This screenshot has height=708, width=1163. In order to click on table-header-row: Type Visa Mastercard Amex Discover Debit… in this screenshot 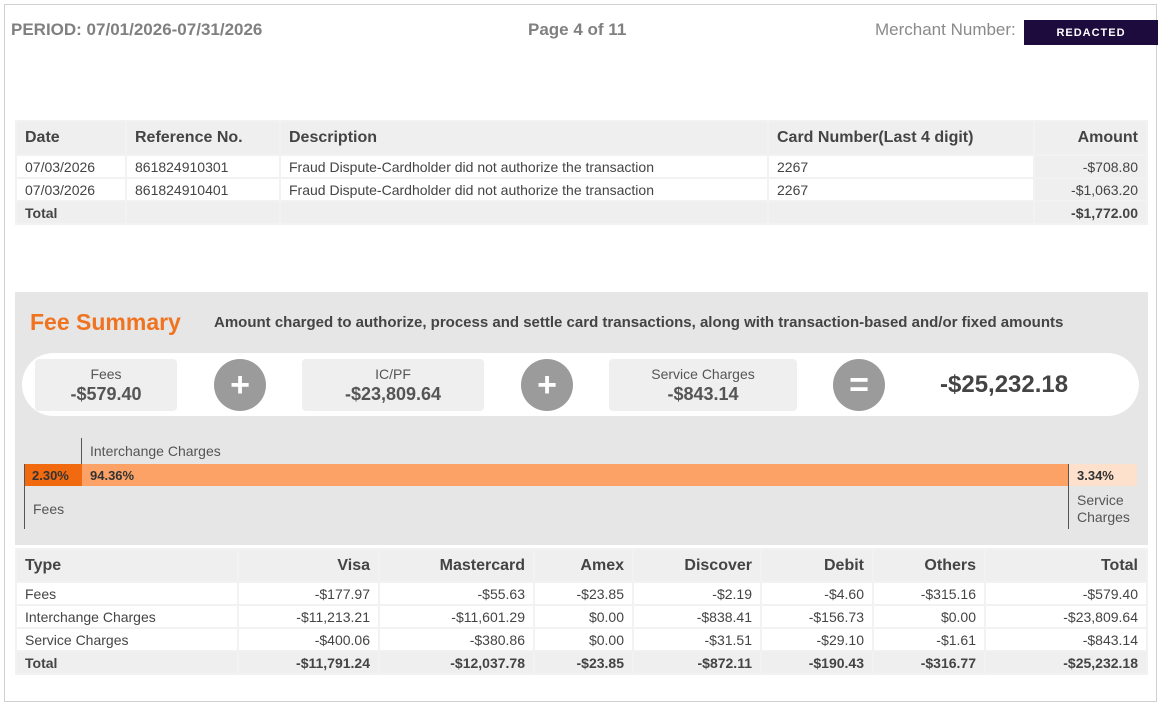, I will do `click(581, 565)`.